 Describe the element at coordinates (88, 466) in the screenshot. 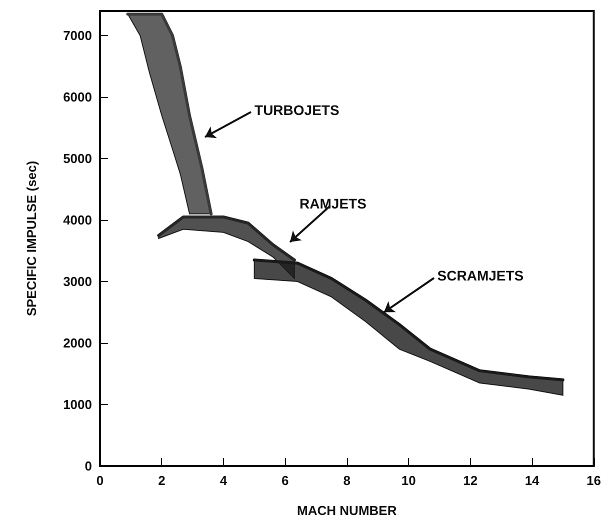

I see `y-tick-label: 0` at that location.